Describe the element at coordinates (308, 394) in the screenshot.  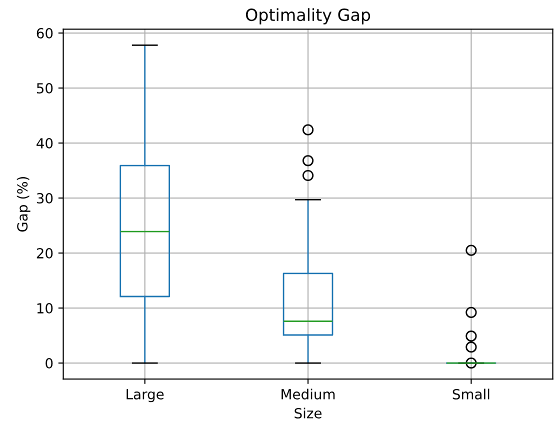
I see `x-tick-label: Medium` at that location.